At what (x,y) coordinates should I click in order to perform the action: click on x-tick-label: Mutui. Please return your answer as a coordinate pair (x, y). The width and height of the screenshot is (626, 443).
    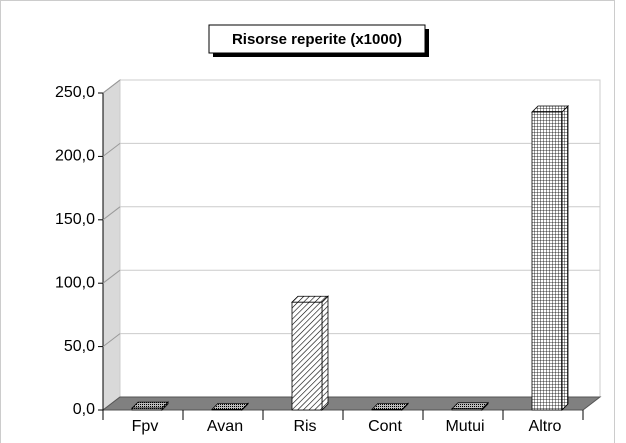
    Looking at the image, I should click on (464, 426).